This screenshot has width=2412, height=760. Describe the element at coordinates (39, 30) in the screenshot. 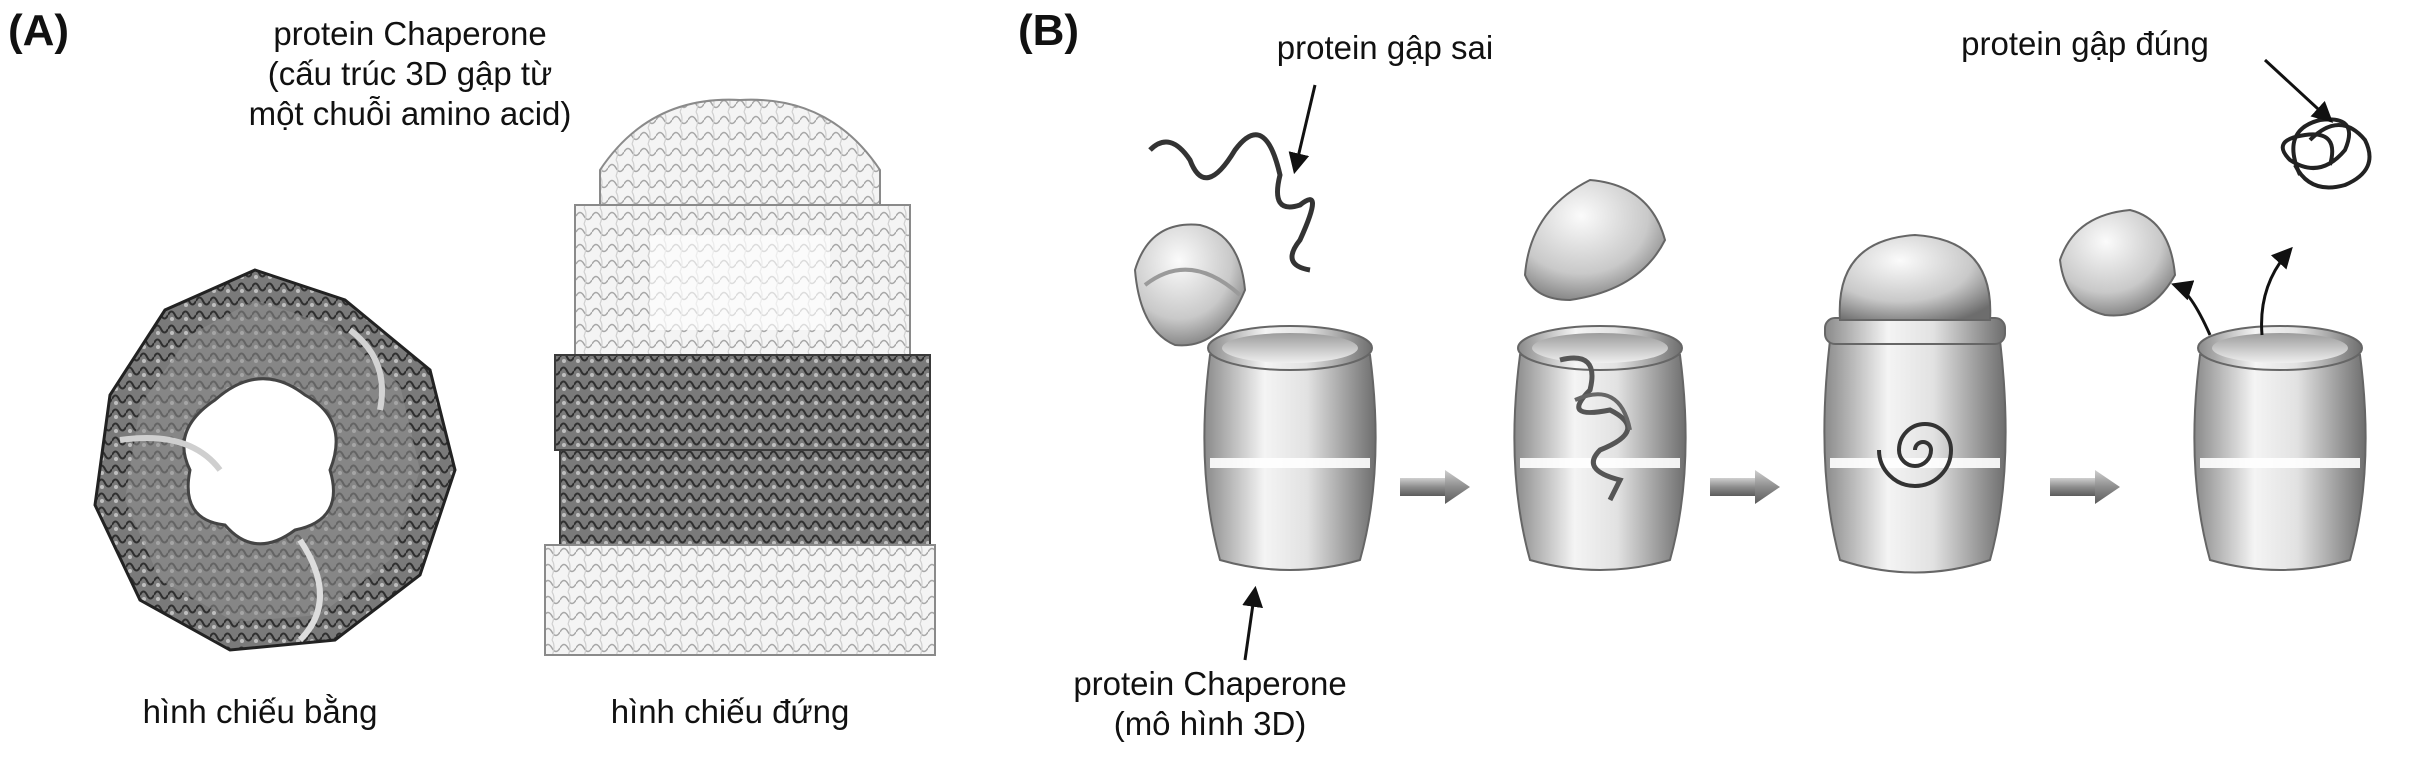

I see `panel-a-letter: (A)` at that location.